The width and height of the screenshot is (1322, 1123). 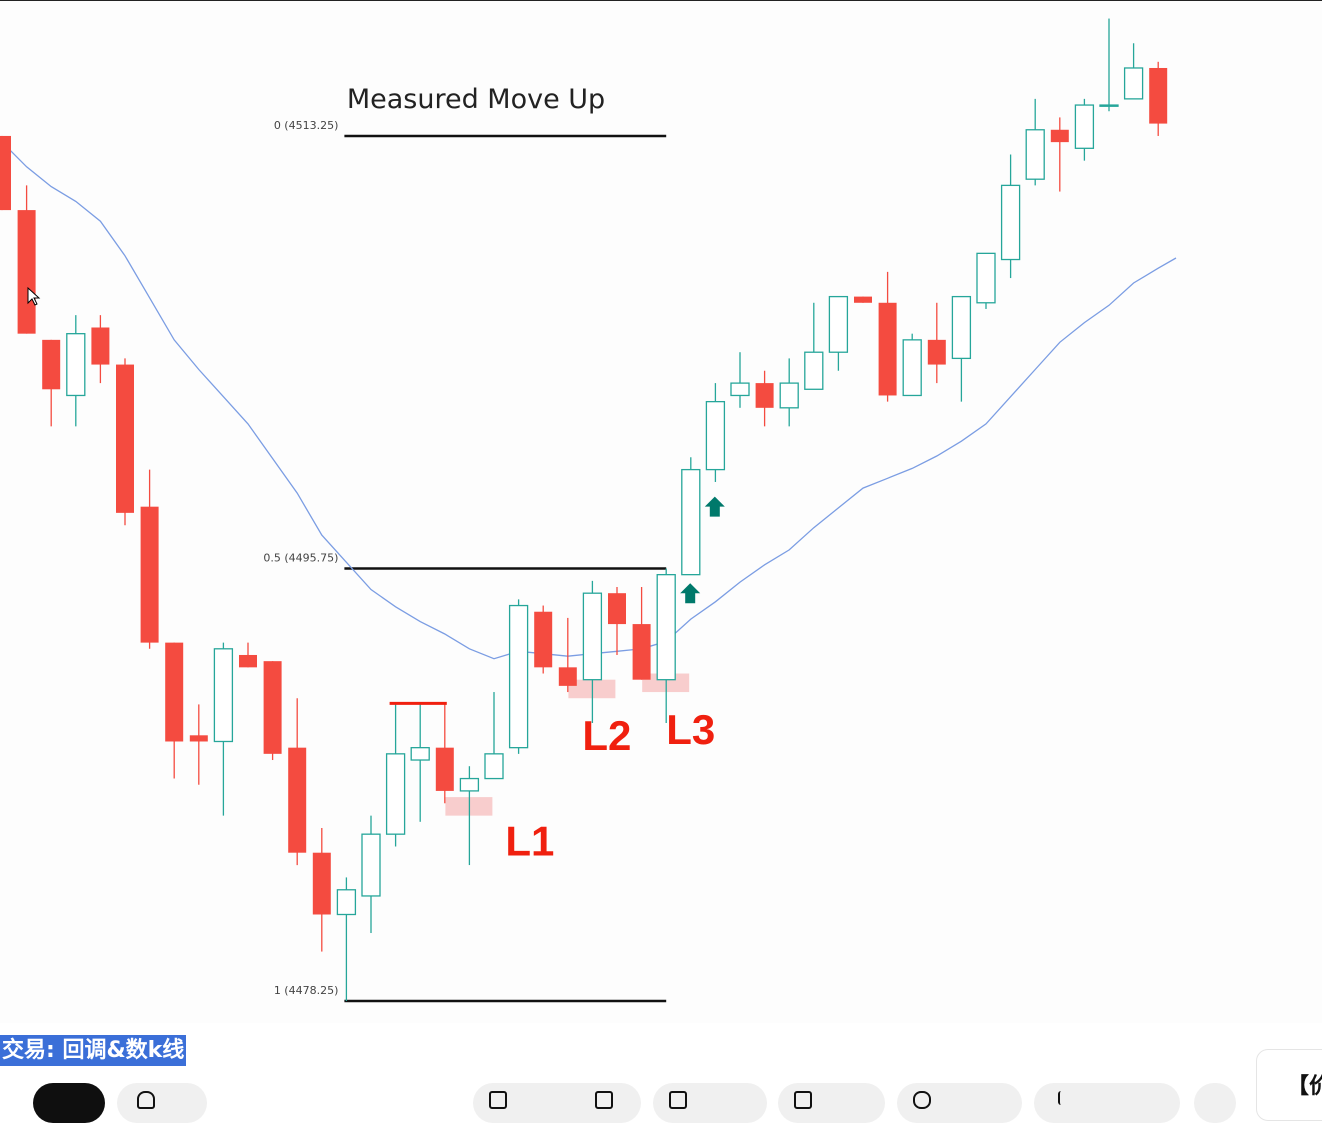 I want to click on channel-avatar-button, so click(x=69, y=1103).